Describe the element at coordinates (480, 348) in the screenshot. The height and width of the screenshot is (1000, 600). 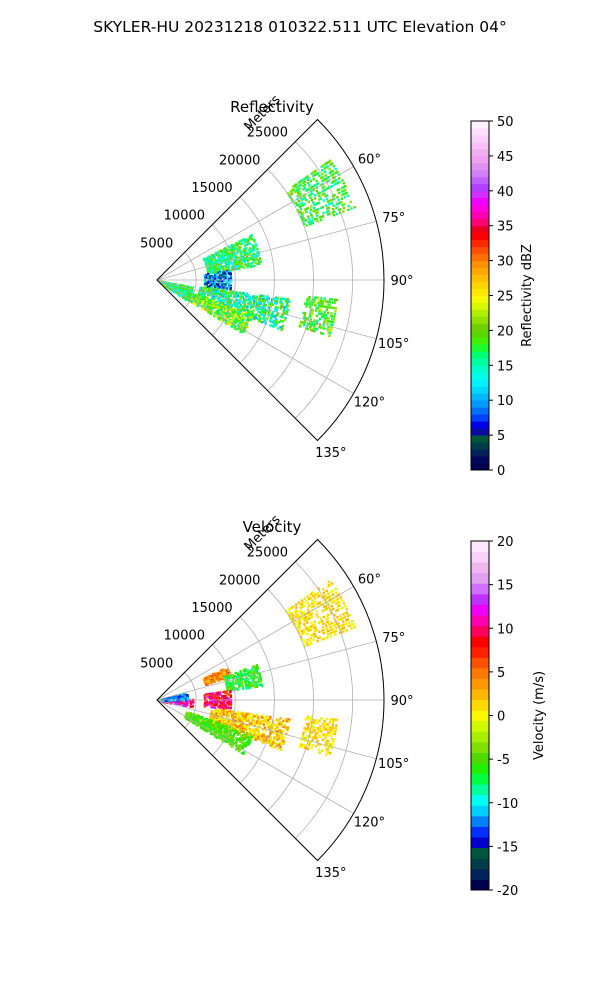
I see `colorbar-segment` at that location.